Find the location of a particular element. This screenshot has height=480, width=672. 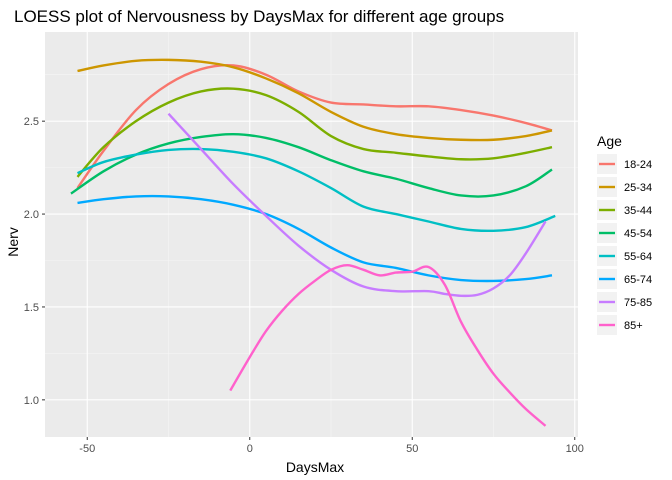

x-axis: -50 0 50 100 is located at coordinates (331, 446).